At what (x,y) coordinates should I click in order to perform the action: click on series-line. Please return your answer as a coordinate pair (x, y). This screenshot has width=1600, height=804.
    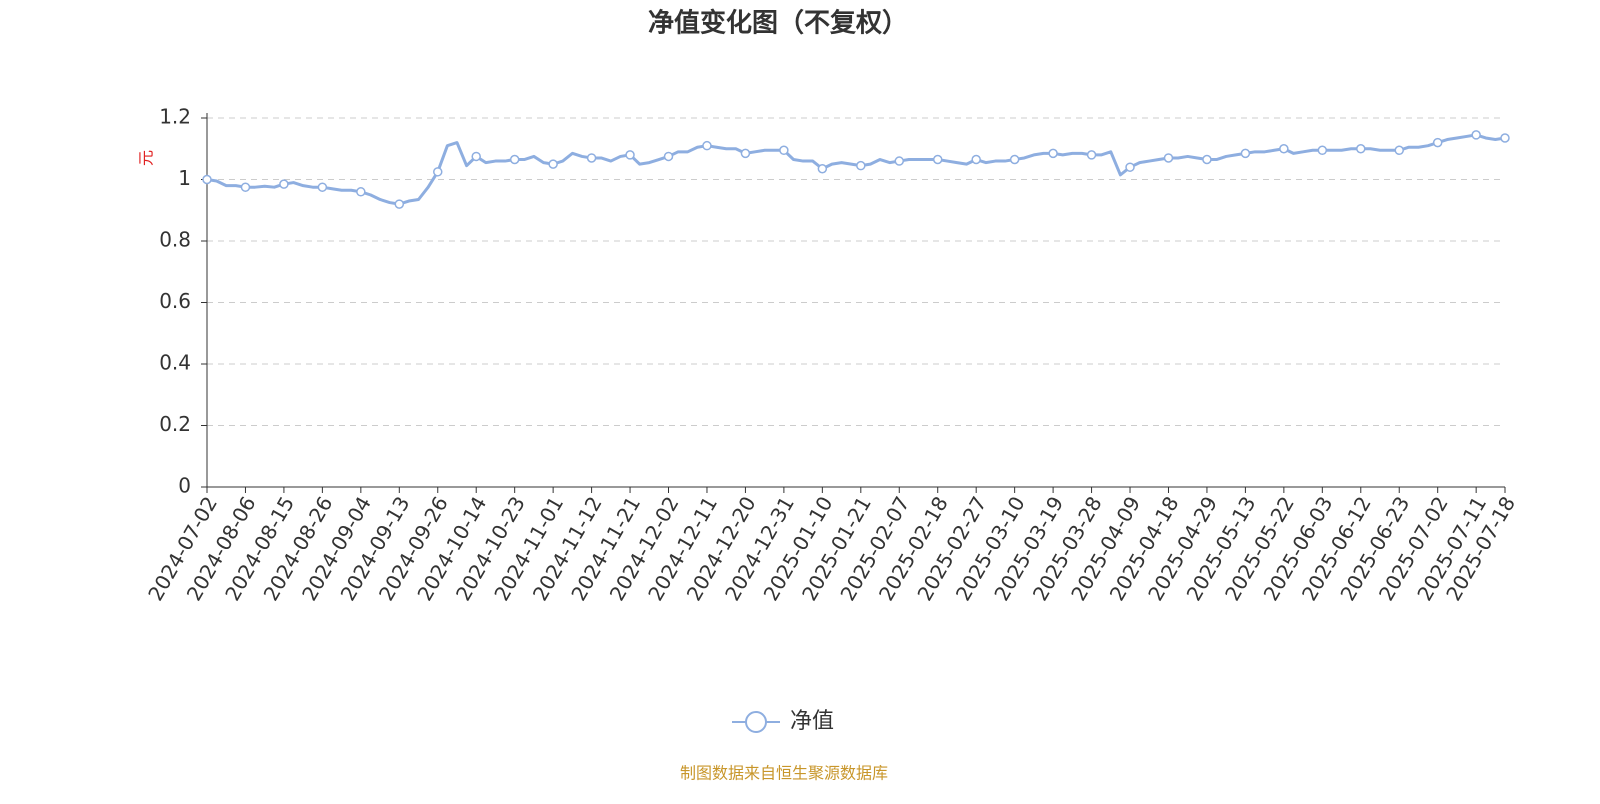
    Looking at the image, I should click on (856, 169).